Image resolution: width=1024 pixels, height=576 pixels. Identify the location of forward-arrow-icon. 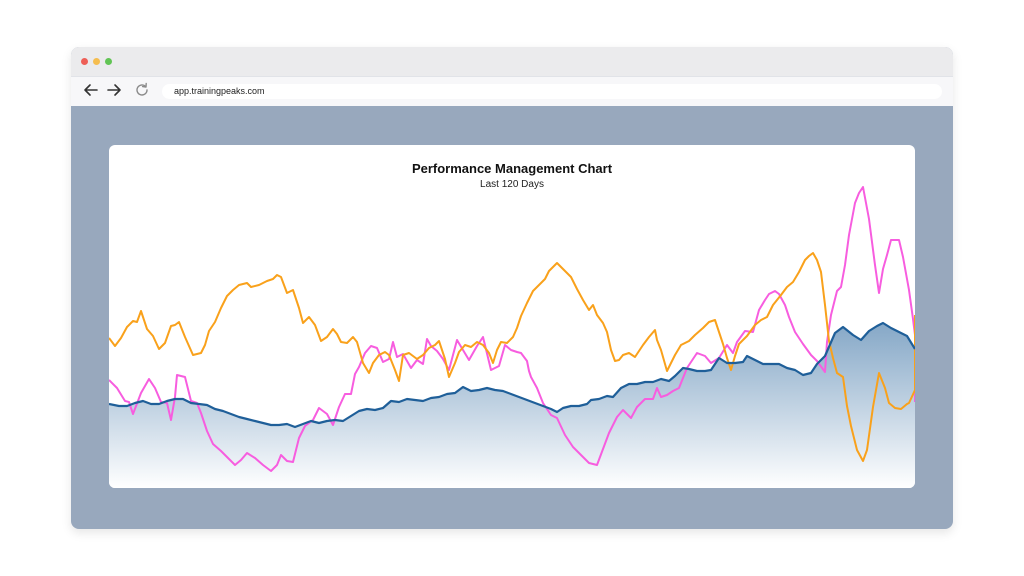
(114, 90).